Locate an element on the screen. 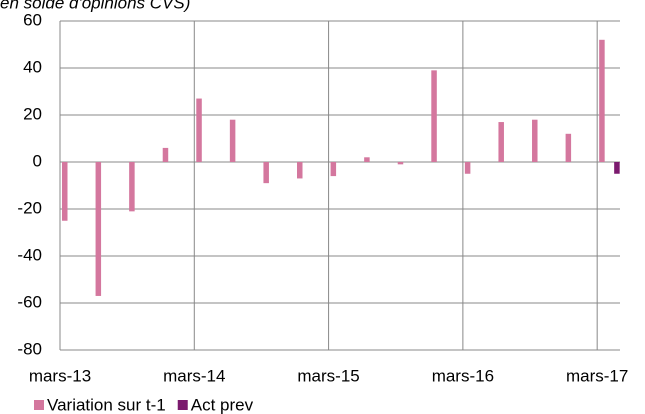 This screenshot has height=414, width=645. x-tick-label: mars-14 is located at coordinates (194, 375).